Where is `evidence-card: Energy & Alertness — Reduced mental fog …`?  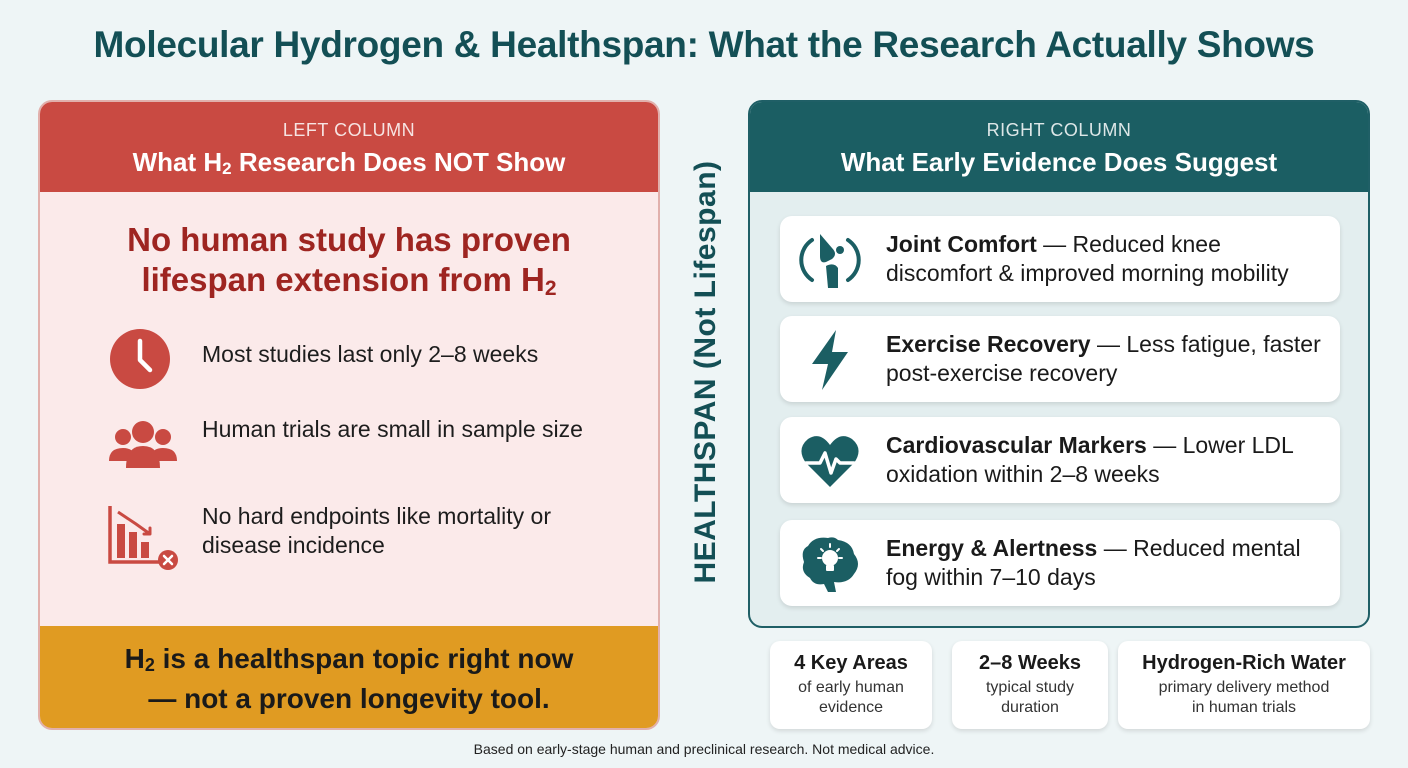 evidence-card: Energy & Alertness — Reduced mental fog … is located at coordinates (1060, 563).